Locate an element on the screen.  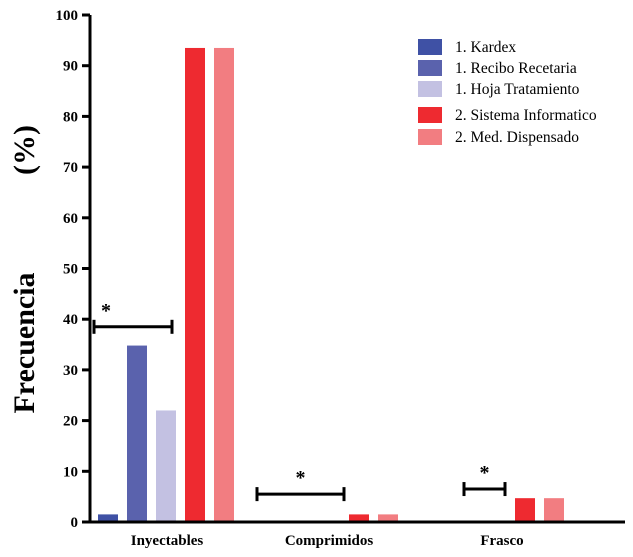
y-tick-label: 60 is located at coordinates (70, 219).